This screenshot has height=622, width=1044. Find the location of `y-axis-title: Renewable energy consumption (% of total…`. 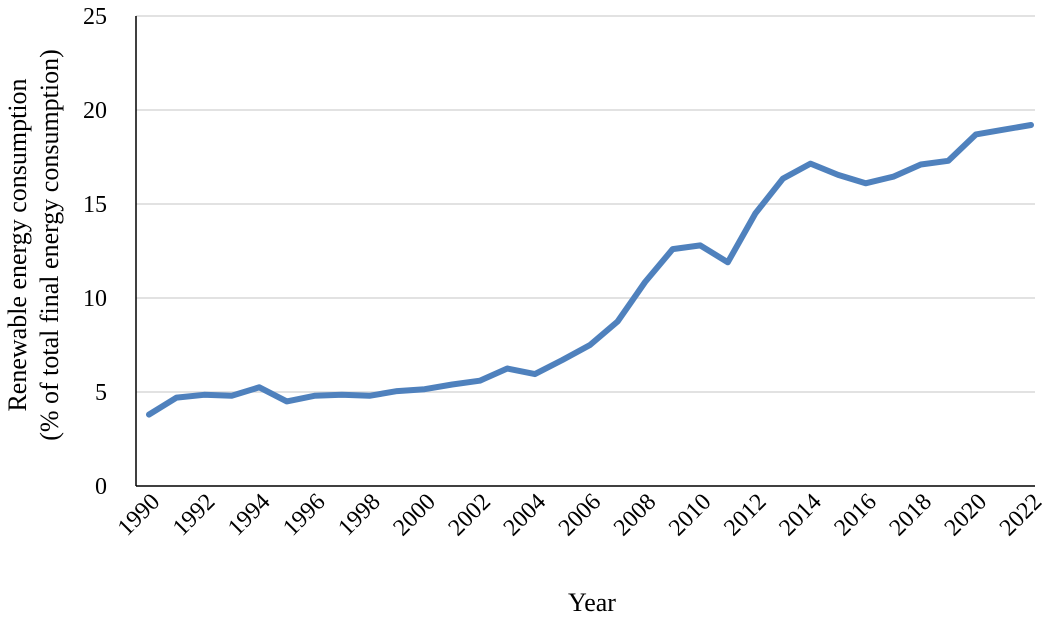

y-axis-title: Renewable energy consumption (% of total… is located at coordinates (33, 245).